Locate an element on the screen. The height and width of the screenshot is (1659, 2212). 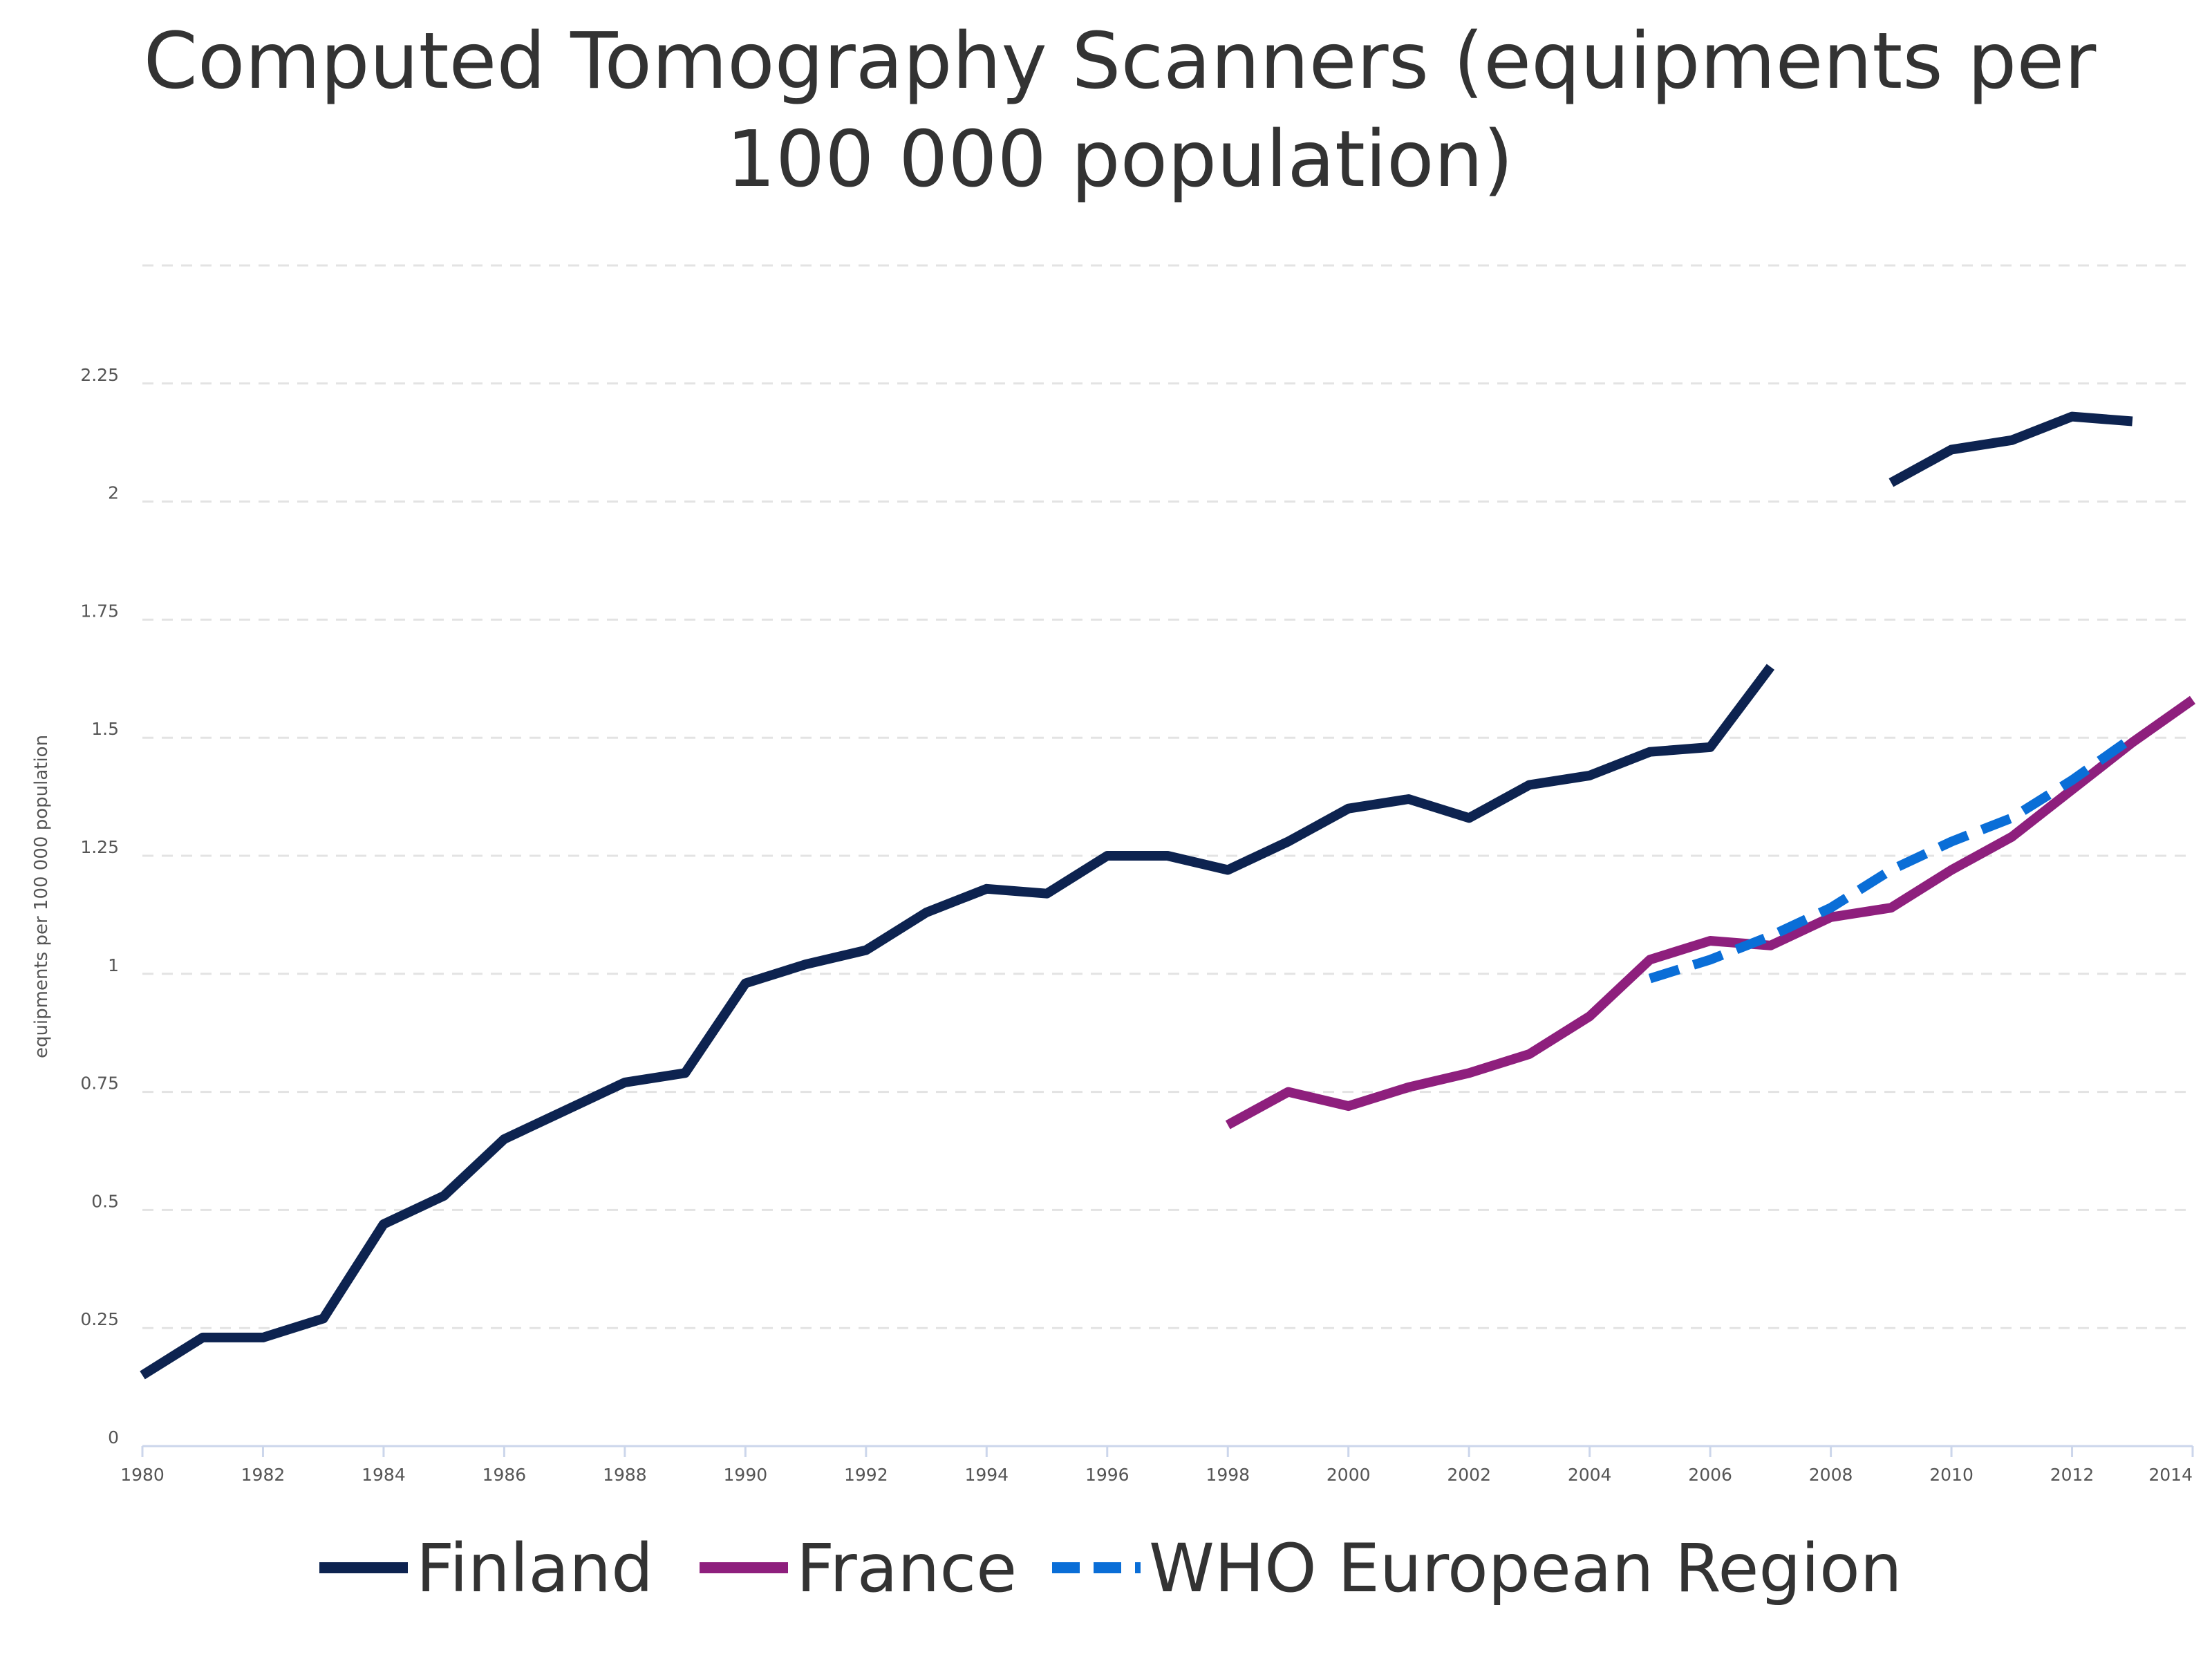
legend-label: WHO European Region is located at coordinates (1525, 1568).